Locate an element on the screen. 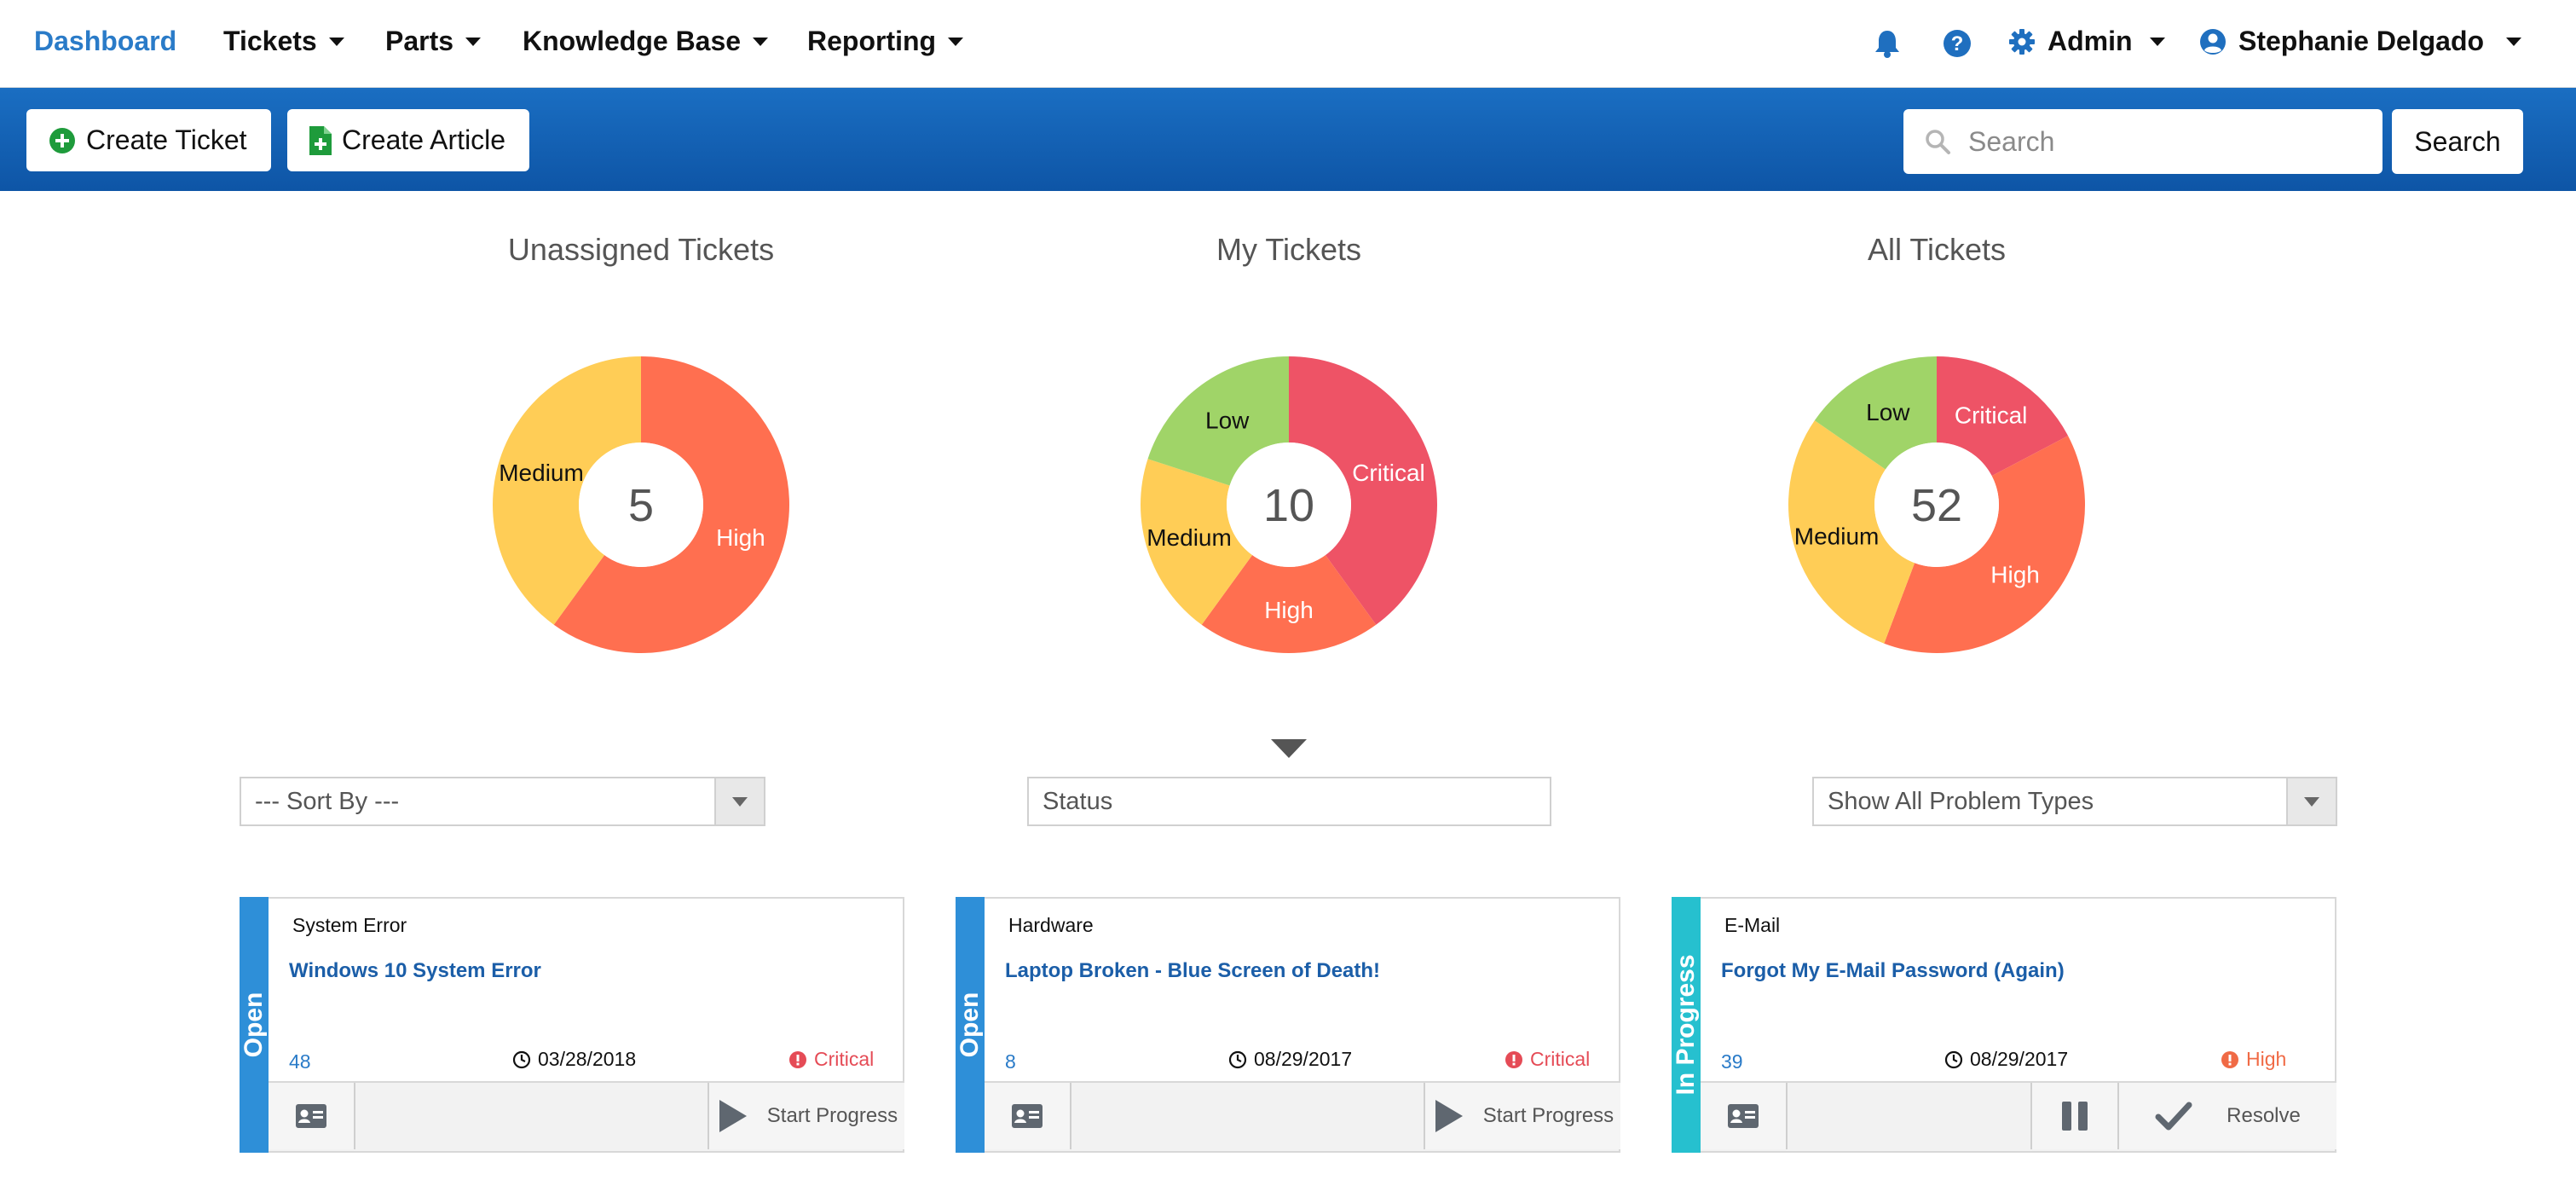  nav-menu-tickets: Tickets is located at coordinates (283, 41).